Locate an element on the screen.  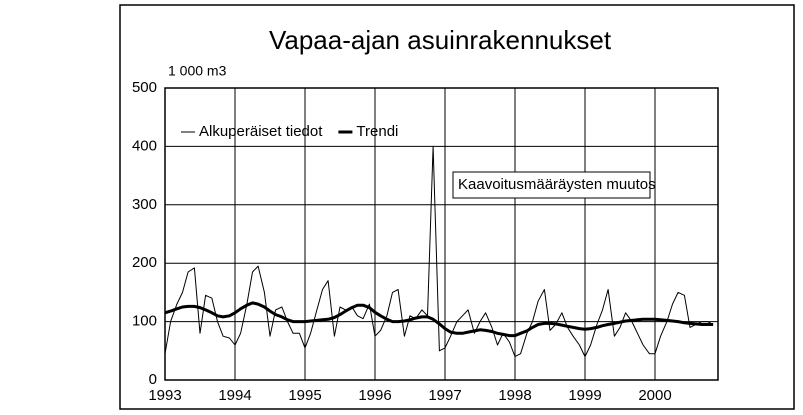
y-tick-label: 500 is located at coordinates (144, 87).